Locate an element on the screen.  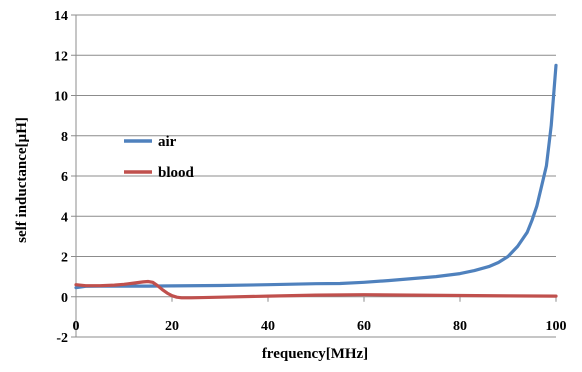
legend-label-air: air is located at coordinates (167, 142).